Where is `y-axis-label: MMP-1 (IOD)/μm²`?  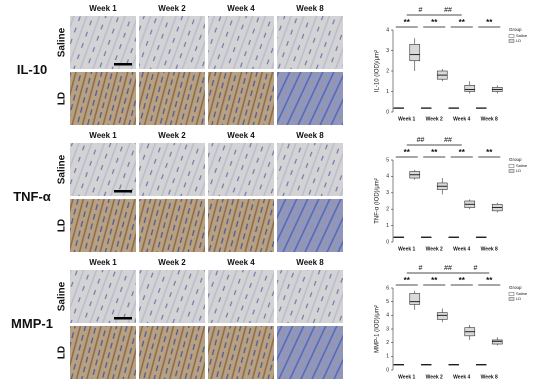
y-axis-label: MMP-1 (IOD)/μm² is located at coordinates (378, 329).